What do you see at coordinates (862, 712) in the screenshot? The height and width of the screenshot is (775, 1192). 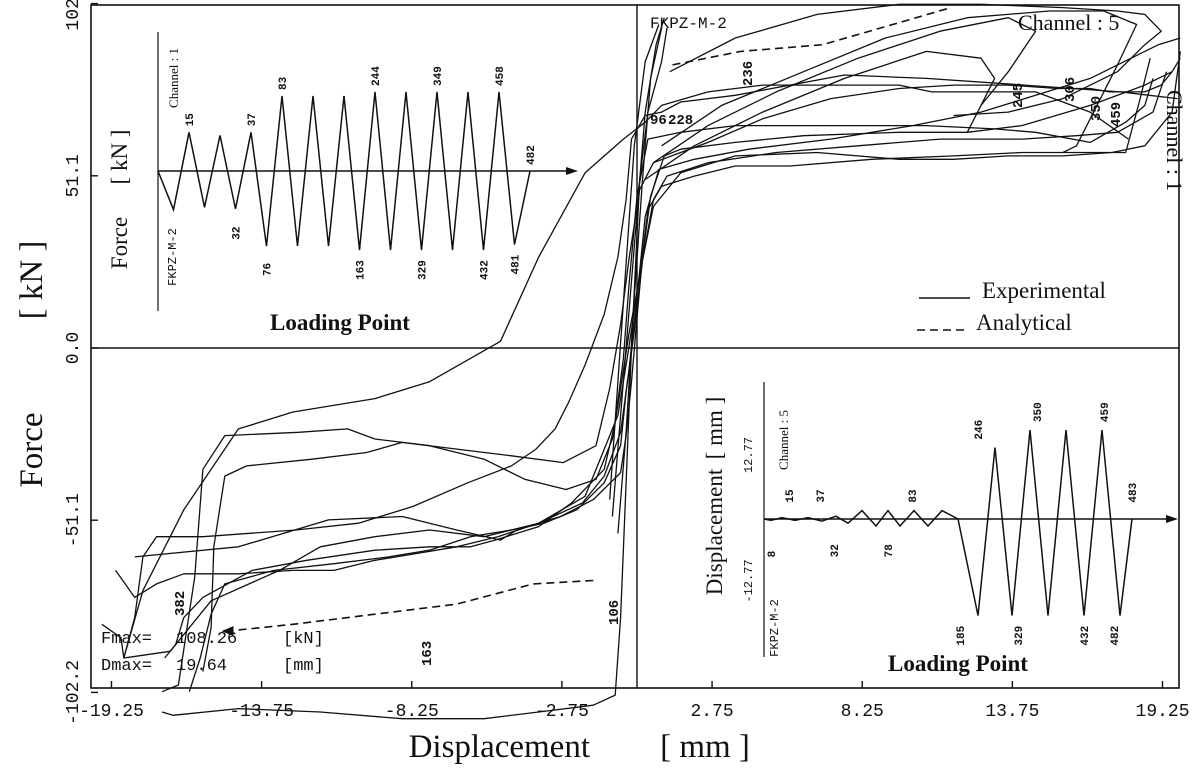 I see `x-tick-label: 8.25` at bounding box center [862, 712].